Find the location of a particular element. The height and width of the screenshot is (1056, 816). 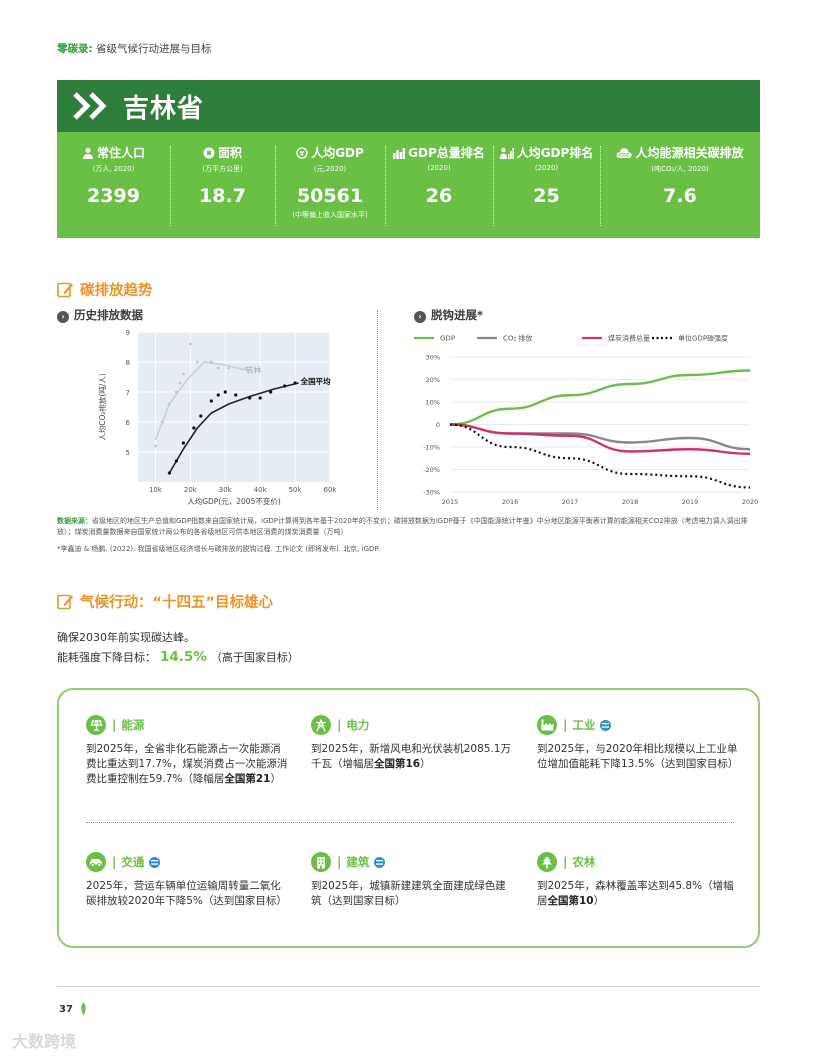

stat-gdp-label-row: ¥ 人均GDP is located at coordinates (330, 152).